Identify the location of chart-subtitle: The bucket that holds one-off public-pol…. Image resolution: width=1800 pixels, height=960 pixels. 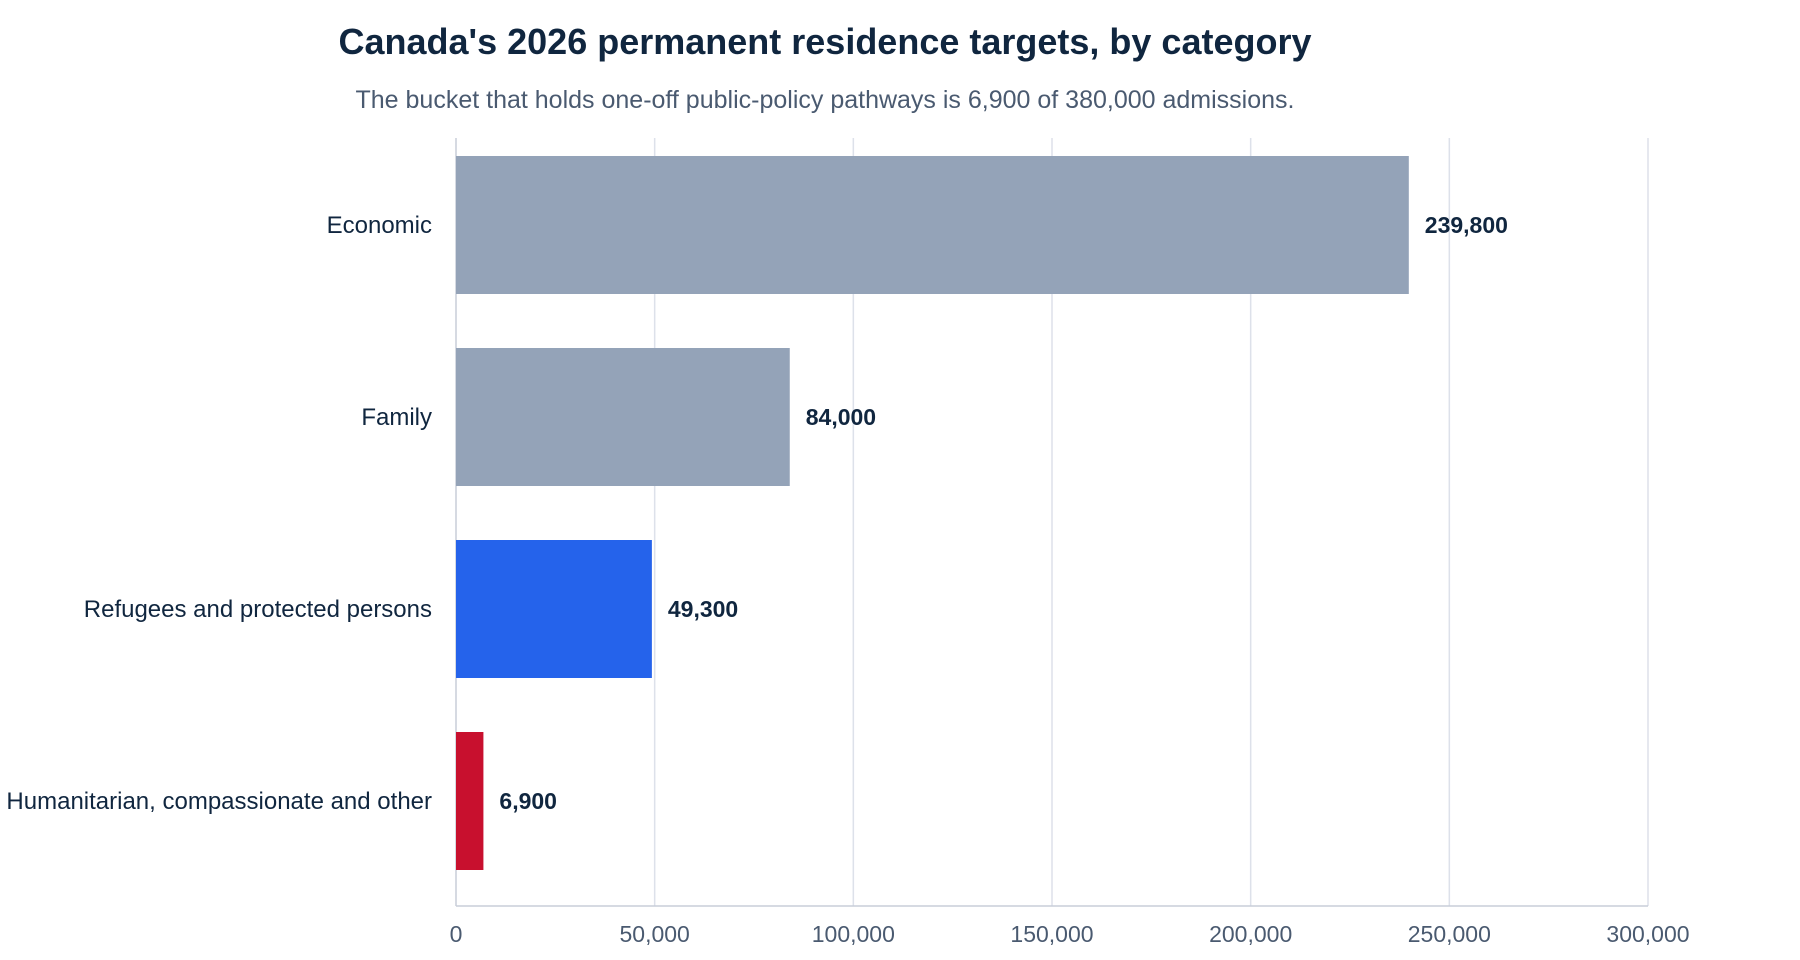
(825, 100).